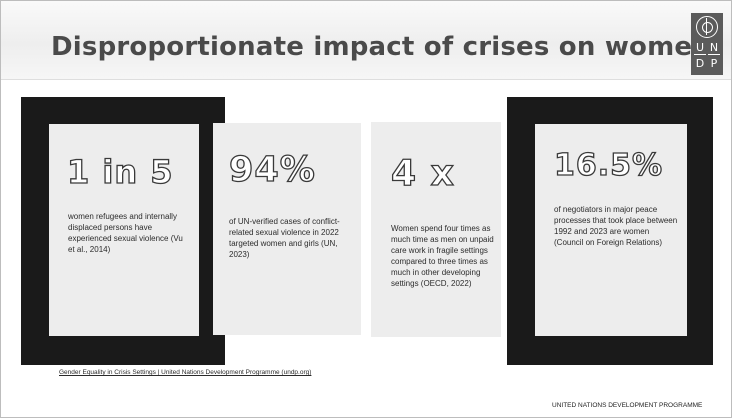 Image resolution: width=732 pixels, height=418 pixels. I want to click on stat-value: 4 x, so click(422, 173).